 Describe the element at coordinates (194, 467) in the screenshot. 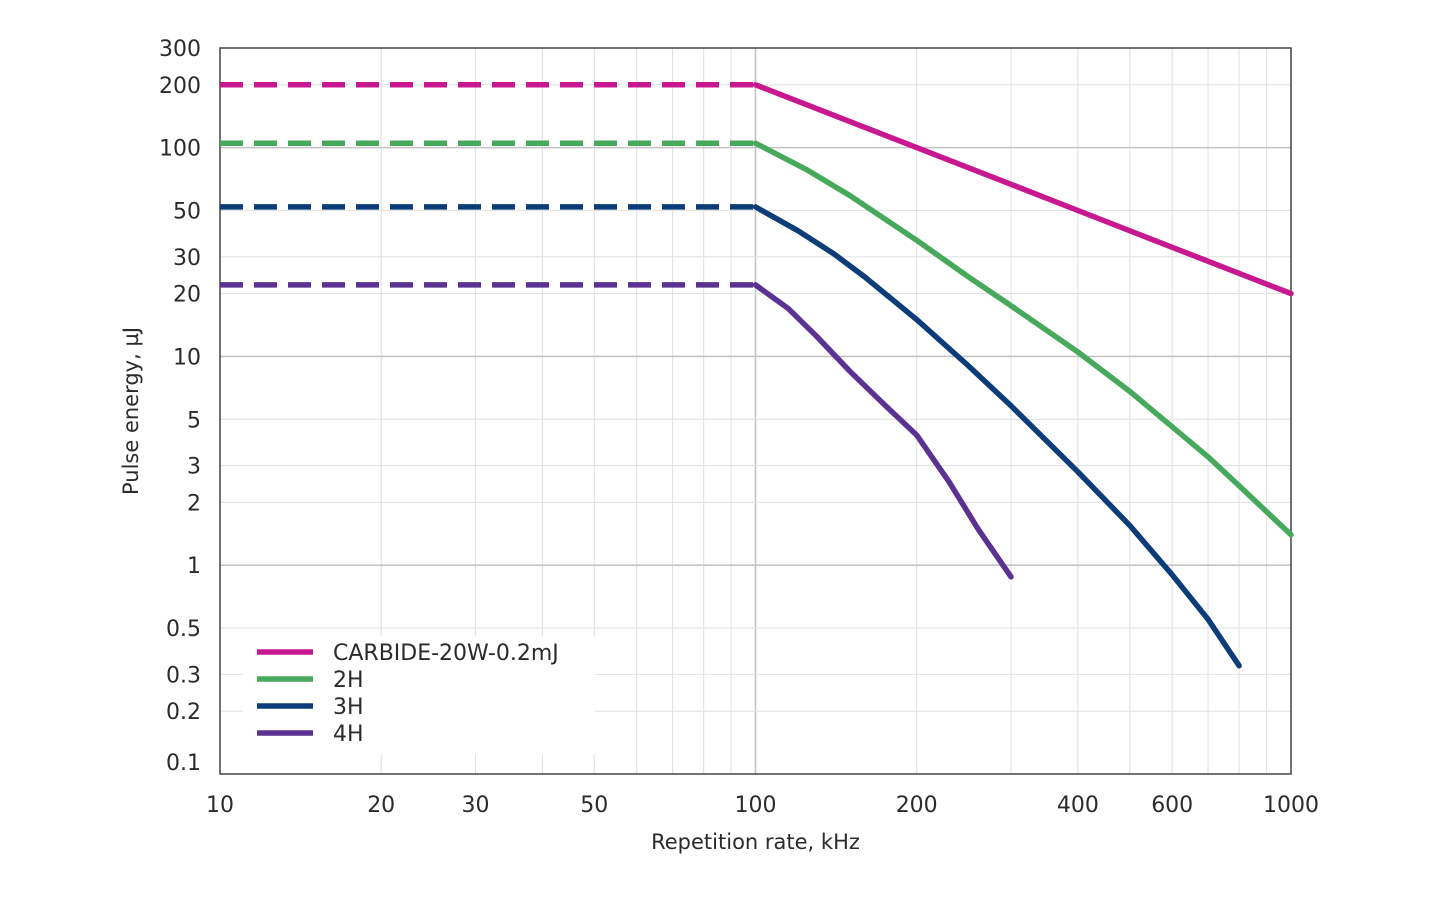

I see `y-tick-label: 3` at that location.